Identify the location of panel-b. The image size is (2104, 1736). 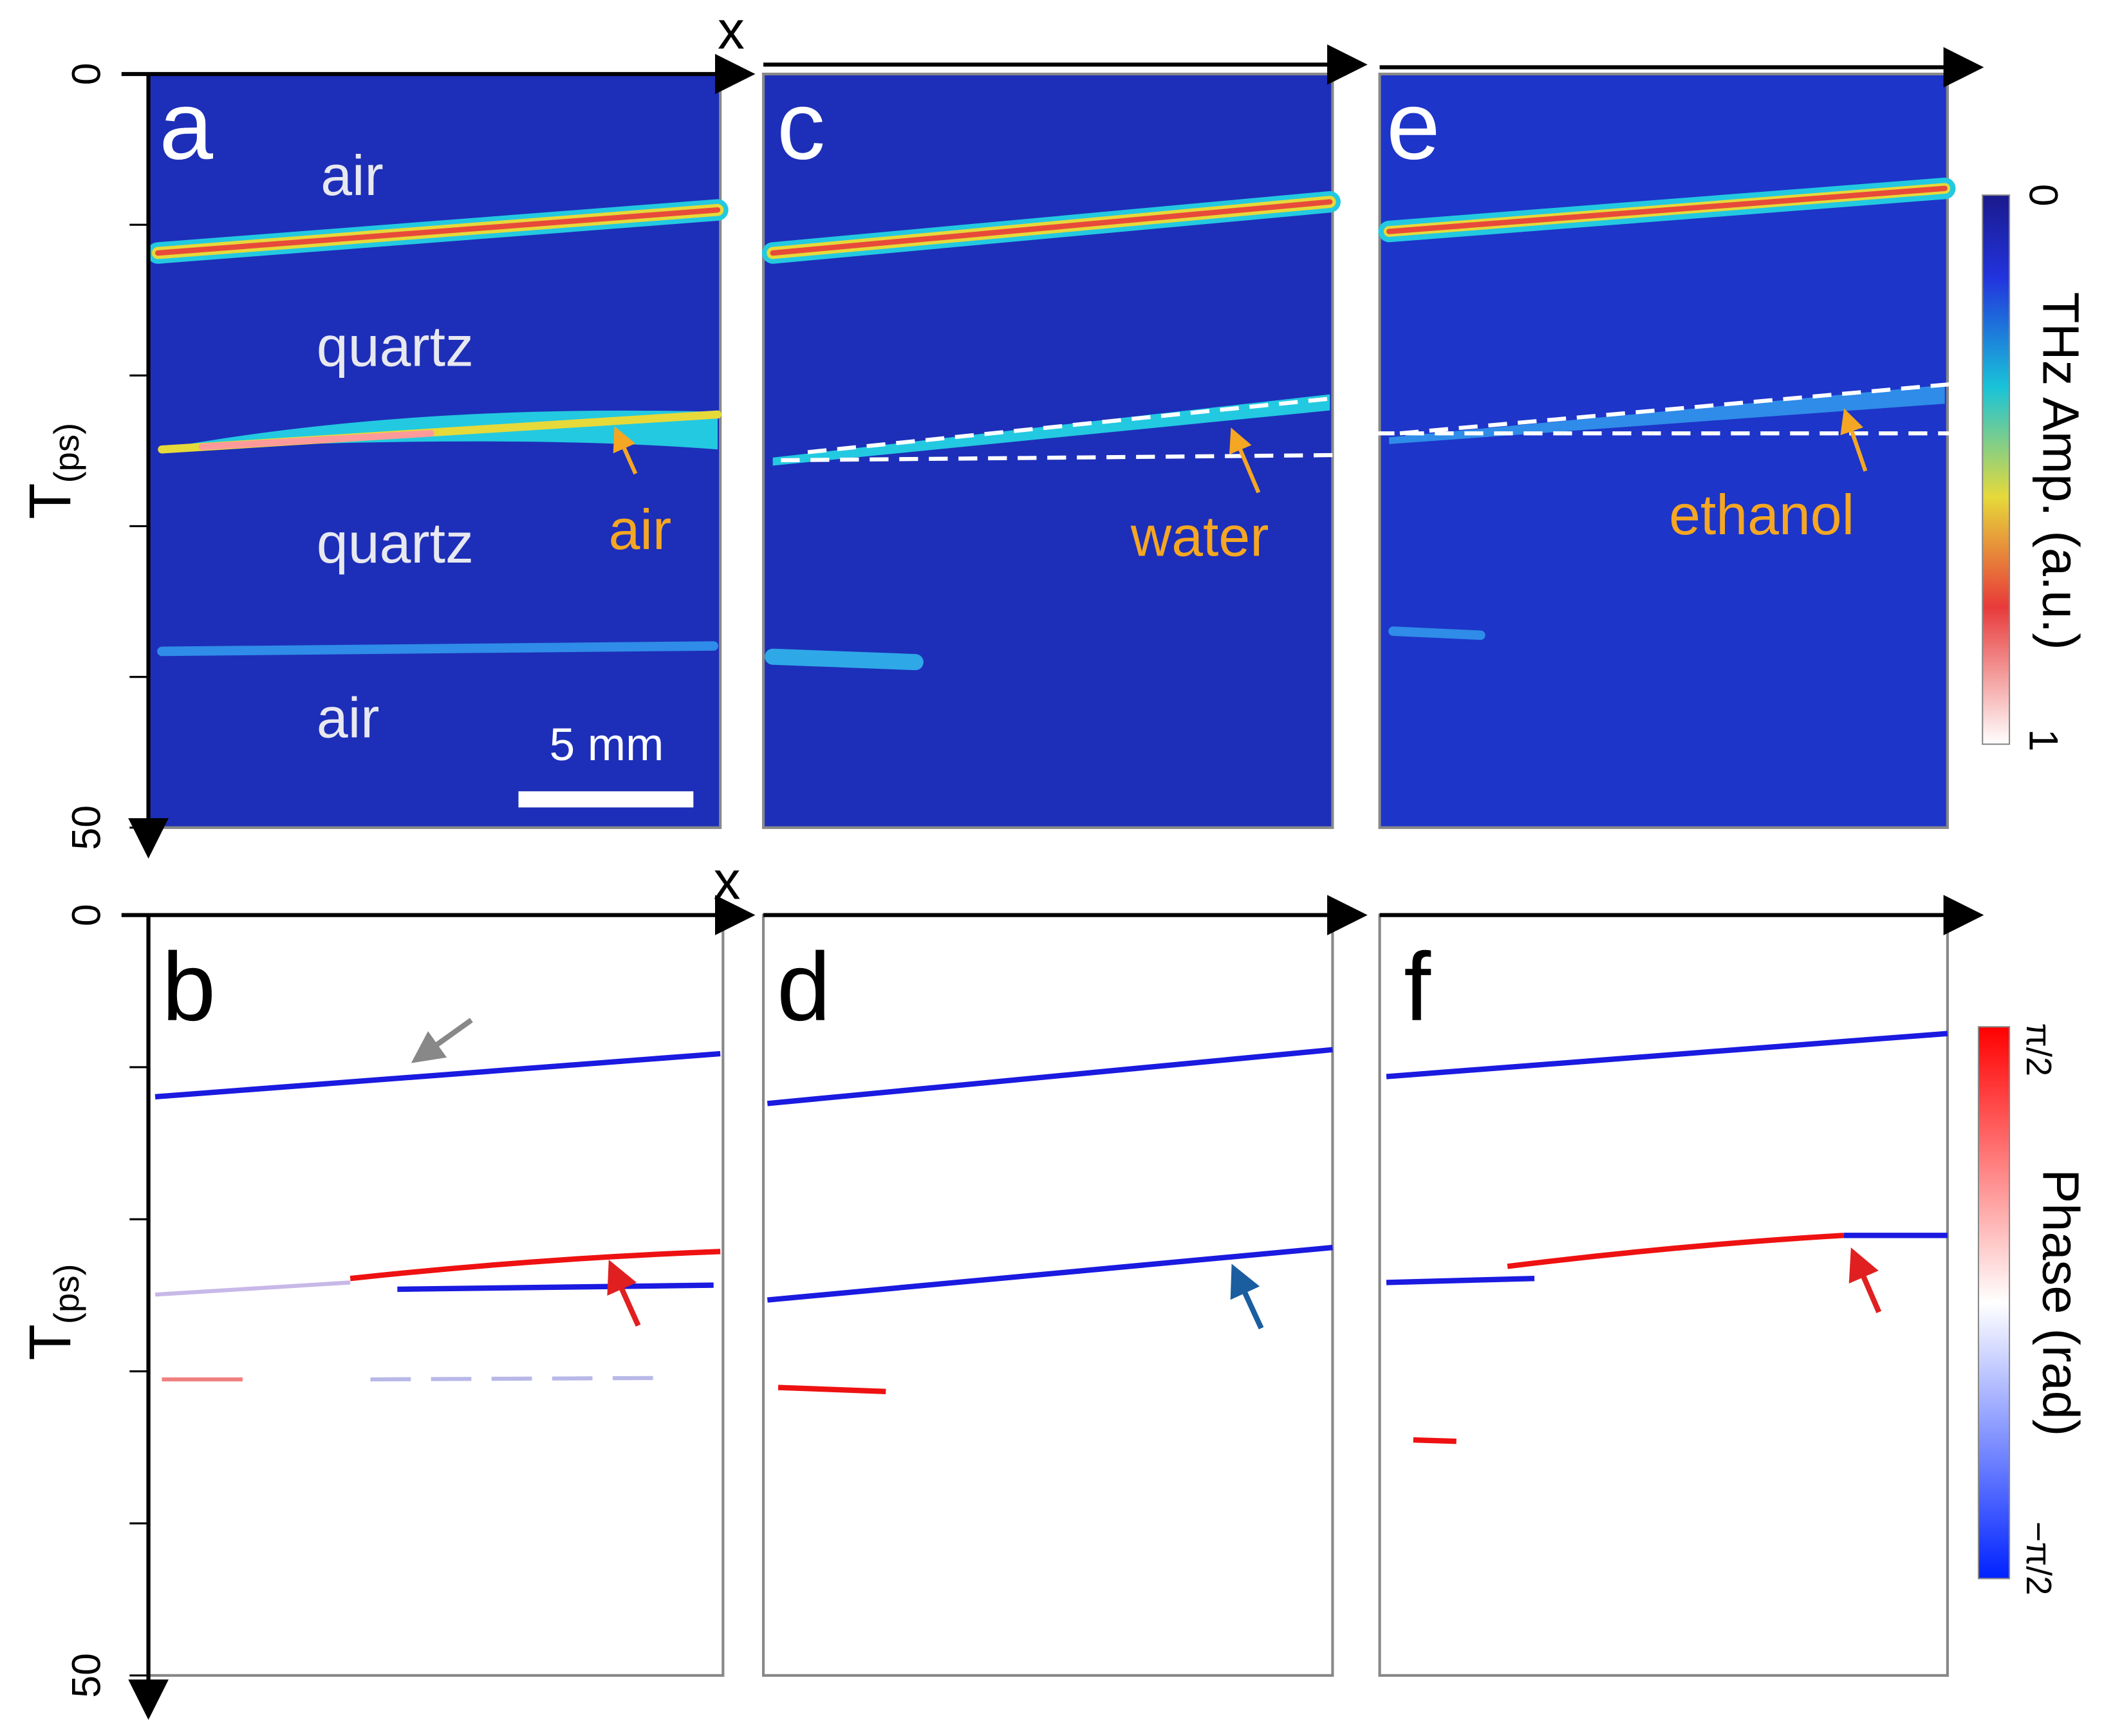
(436, 1295).